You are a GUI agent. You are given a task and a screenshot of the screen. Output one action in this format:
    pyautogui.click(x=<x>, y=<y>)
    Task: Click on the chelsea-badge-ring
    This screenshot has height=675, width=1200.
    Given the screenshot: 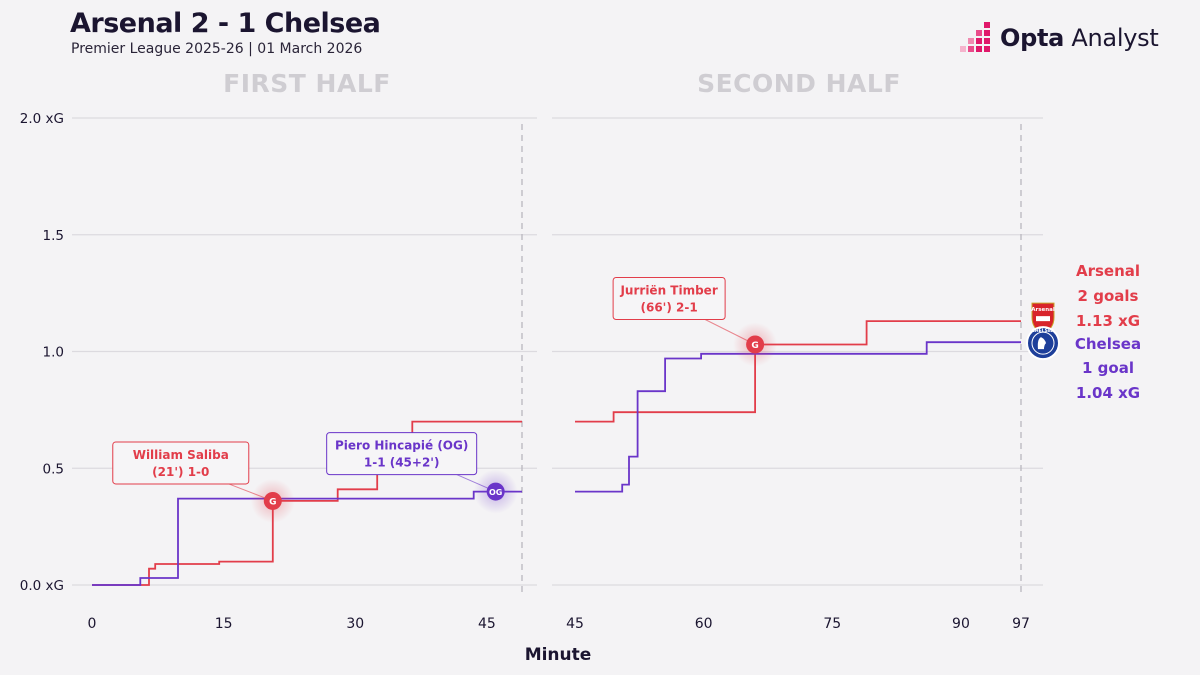 What is the action you would take?
    pyautogui.click(x=1043, y=343)
    